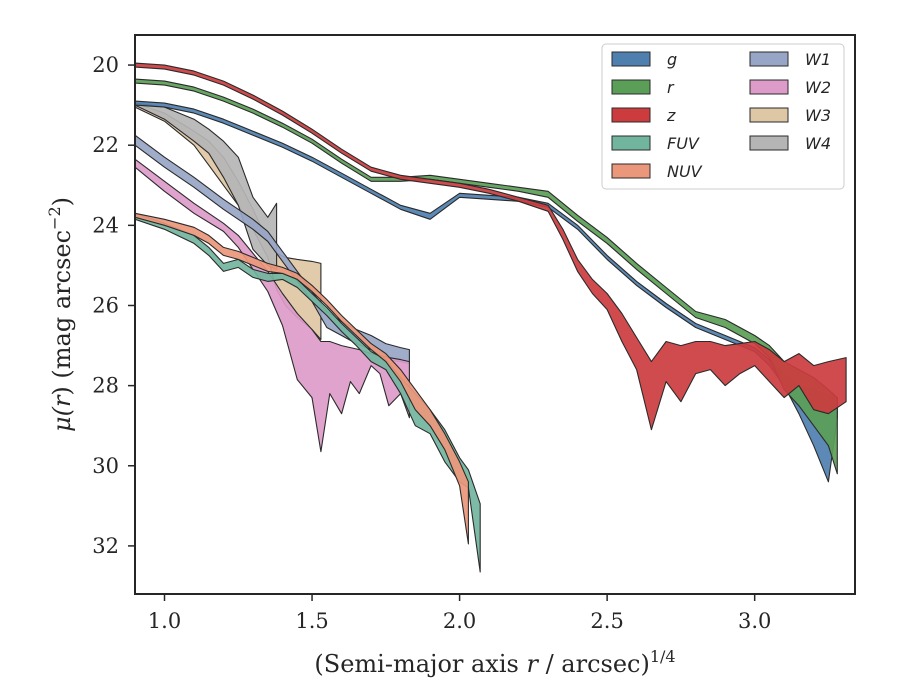  What do you see at coordinates (657, 171) in the screenshot?
I see `legend-item-nuv: NUV` at bounding box center [657, 171].